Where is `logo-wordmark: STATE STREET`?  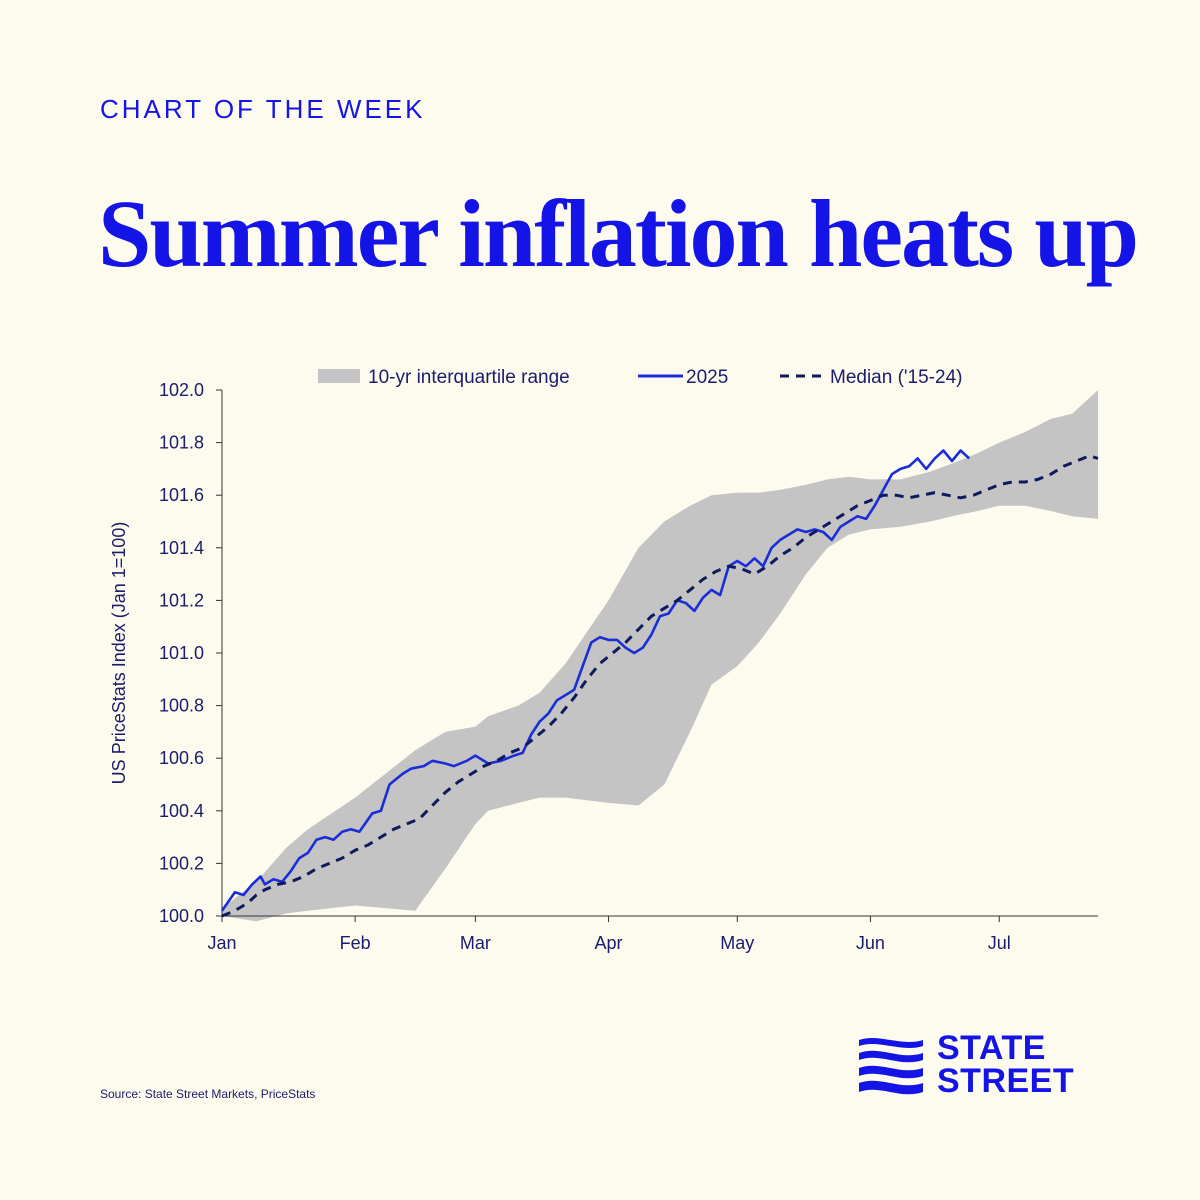 logo-wordmark: STATE STREET is located at coordinates (1006, 1064).